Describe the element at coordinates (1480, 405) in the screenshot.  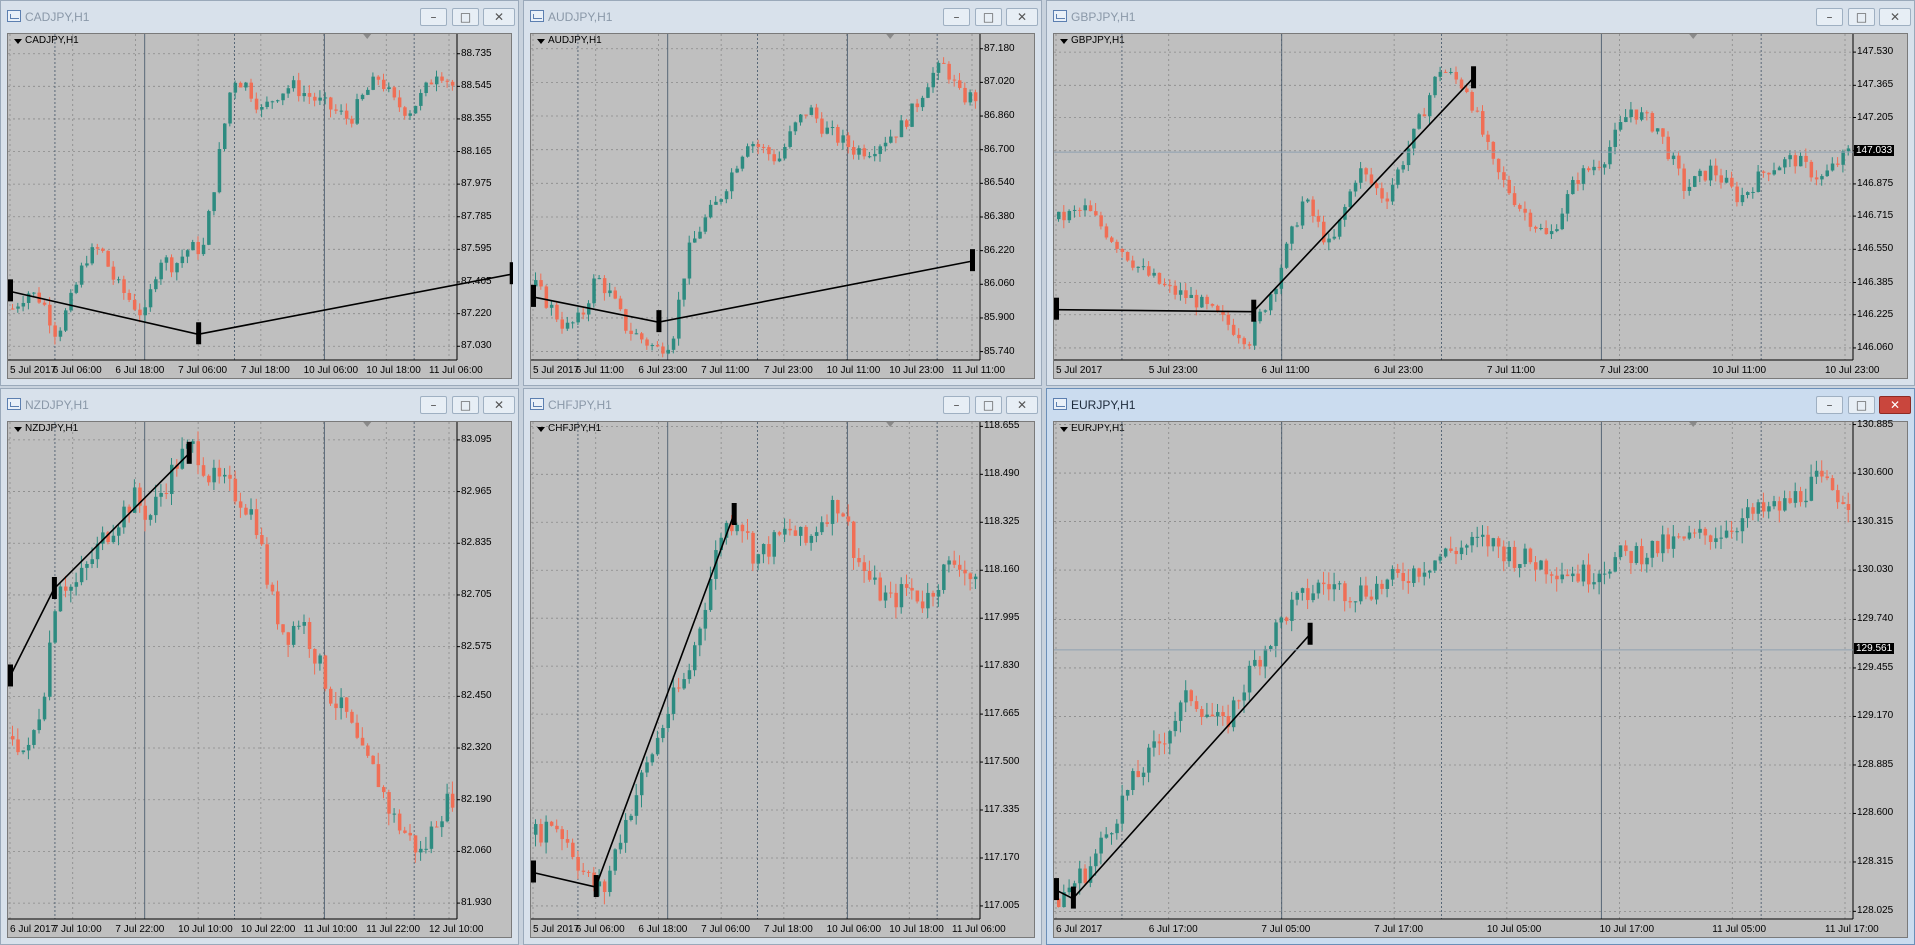
I see `window-titlebar: EURJPY,H1 – □ ✕` at that location.